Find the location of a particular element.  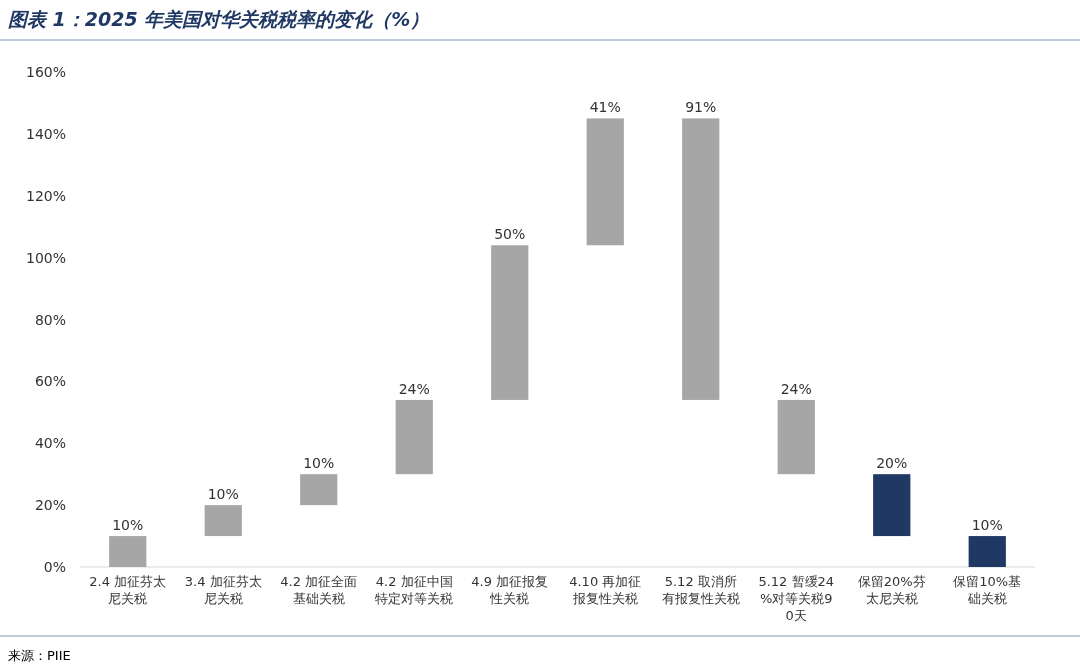

y-tick-label: 40% is located at coordinates (50, 443).